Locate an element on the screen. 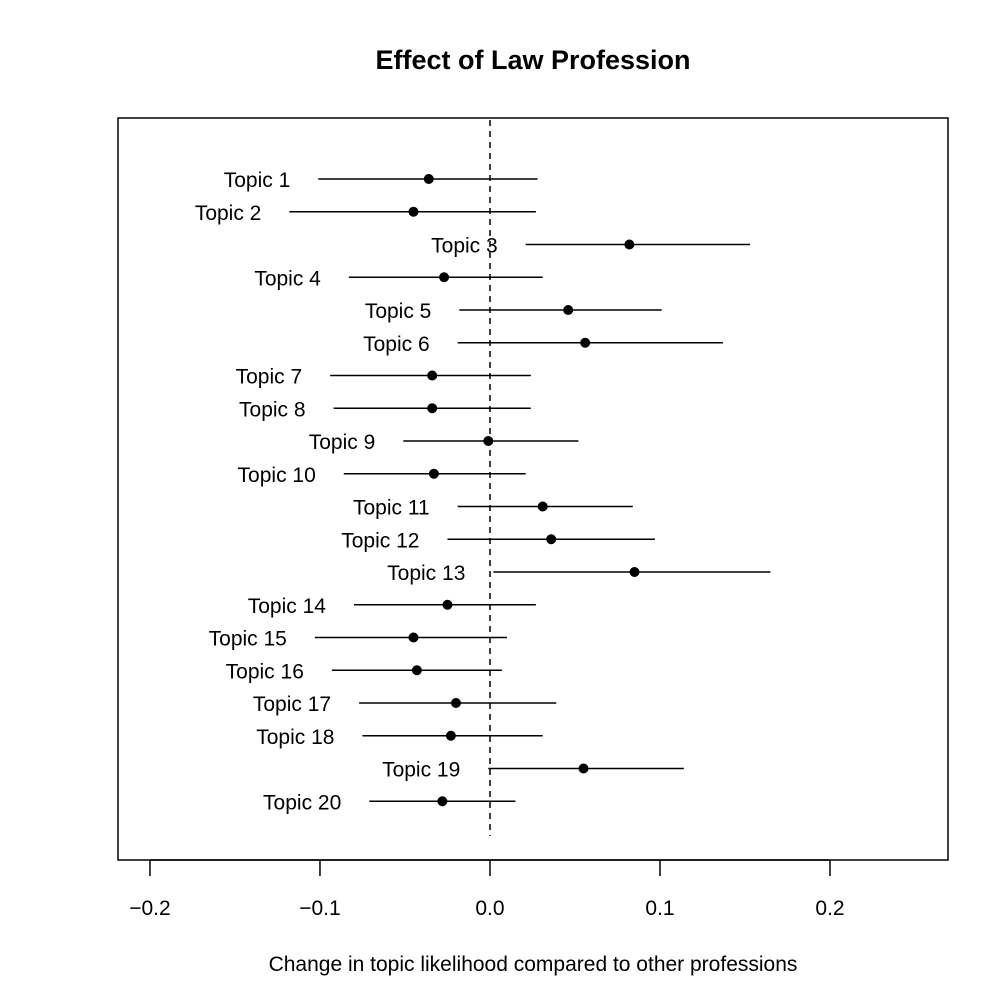 The height and width of the screenshot is (1008, 1008). topic-label: Topic 12 is located at coordinates (380, 540).